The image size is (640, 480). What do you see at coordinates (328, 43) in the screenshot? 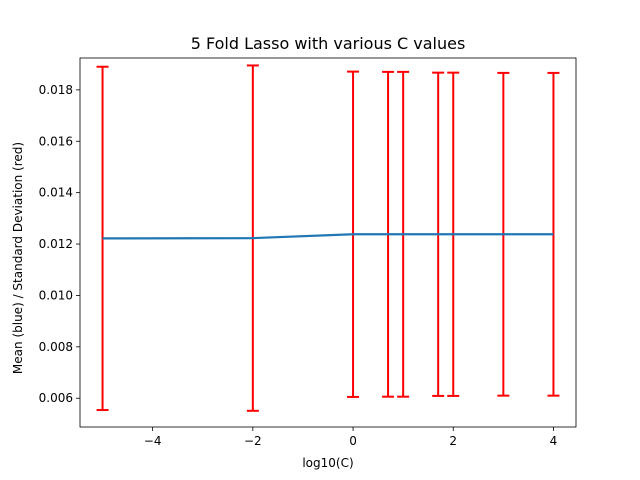
I see `chart-title: 5 Fold Lasso with various C values` at bounding box center [328, 43].